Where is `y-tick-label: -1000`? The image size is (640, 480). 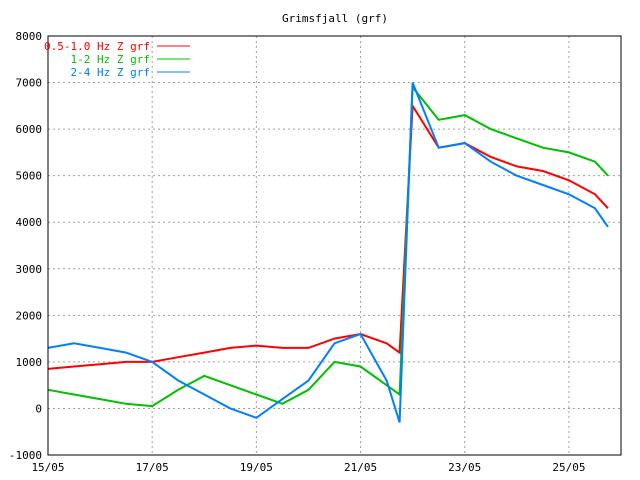 y-tick-label: -1000 is located at coordinates (25, 455).